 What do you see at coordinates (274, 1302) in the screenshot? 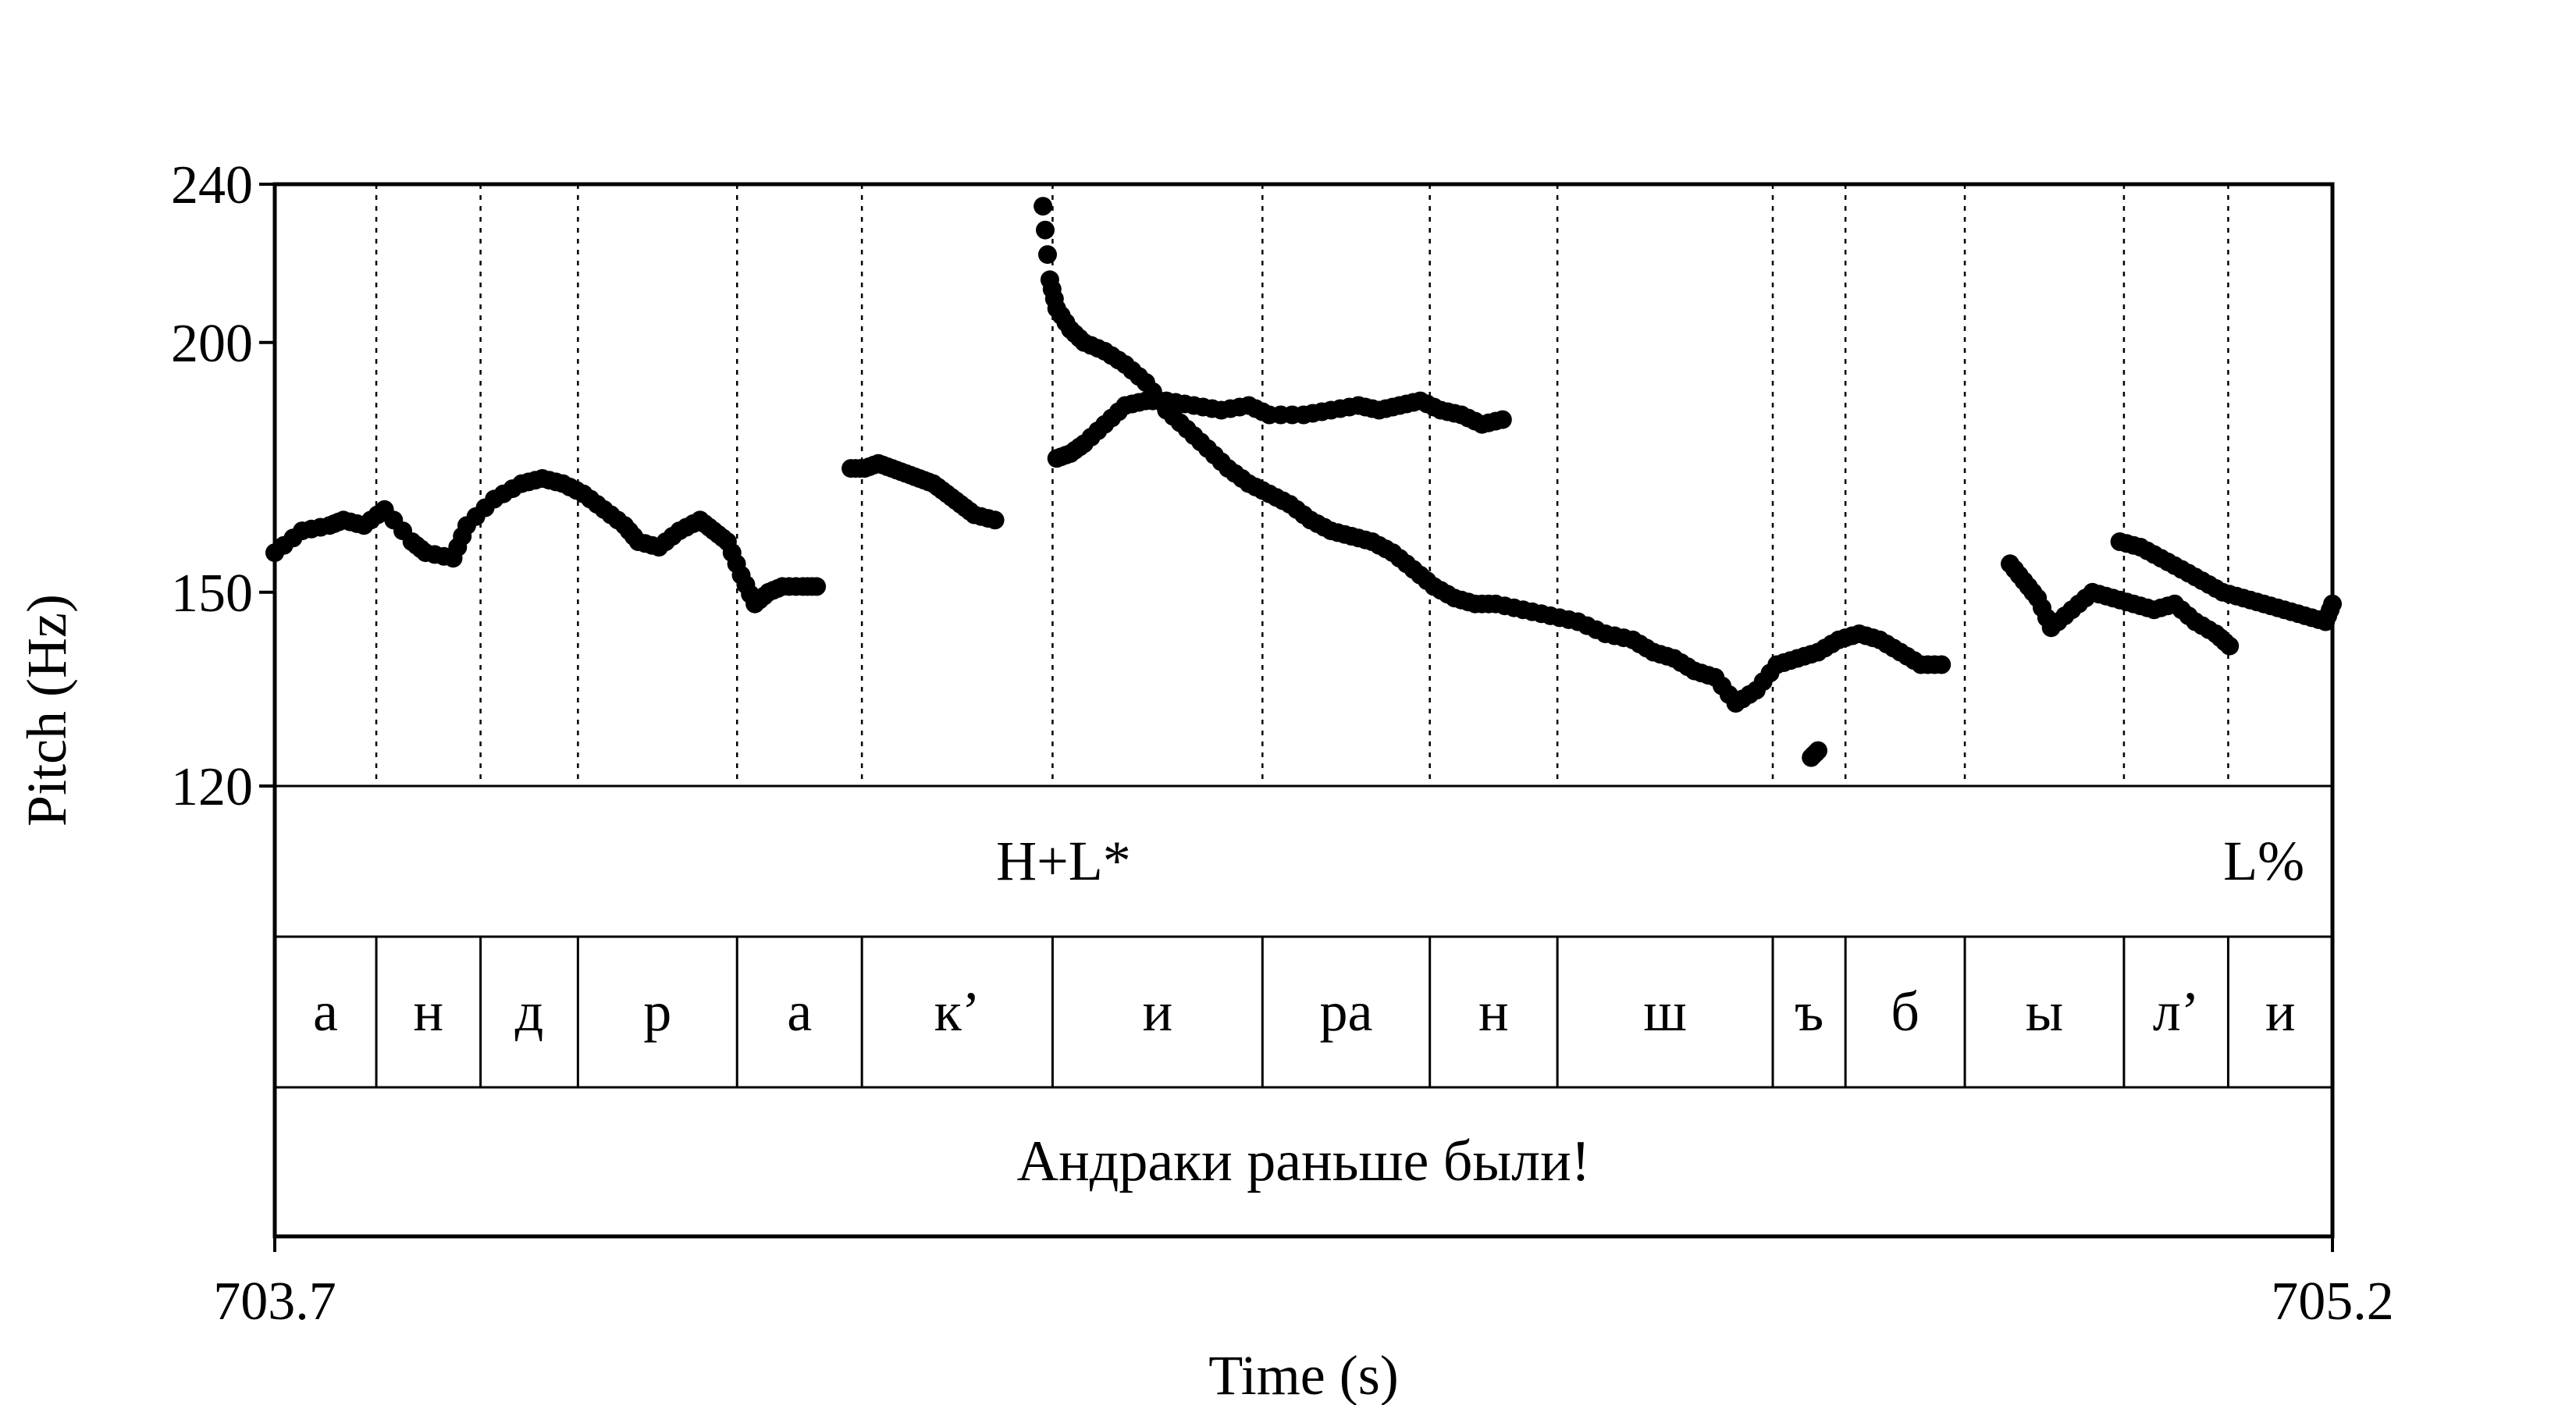
I see `x-tick-left: 703.7` at bounding box center [274, 1302].